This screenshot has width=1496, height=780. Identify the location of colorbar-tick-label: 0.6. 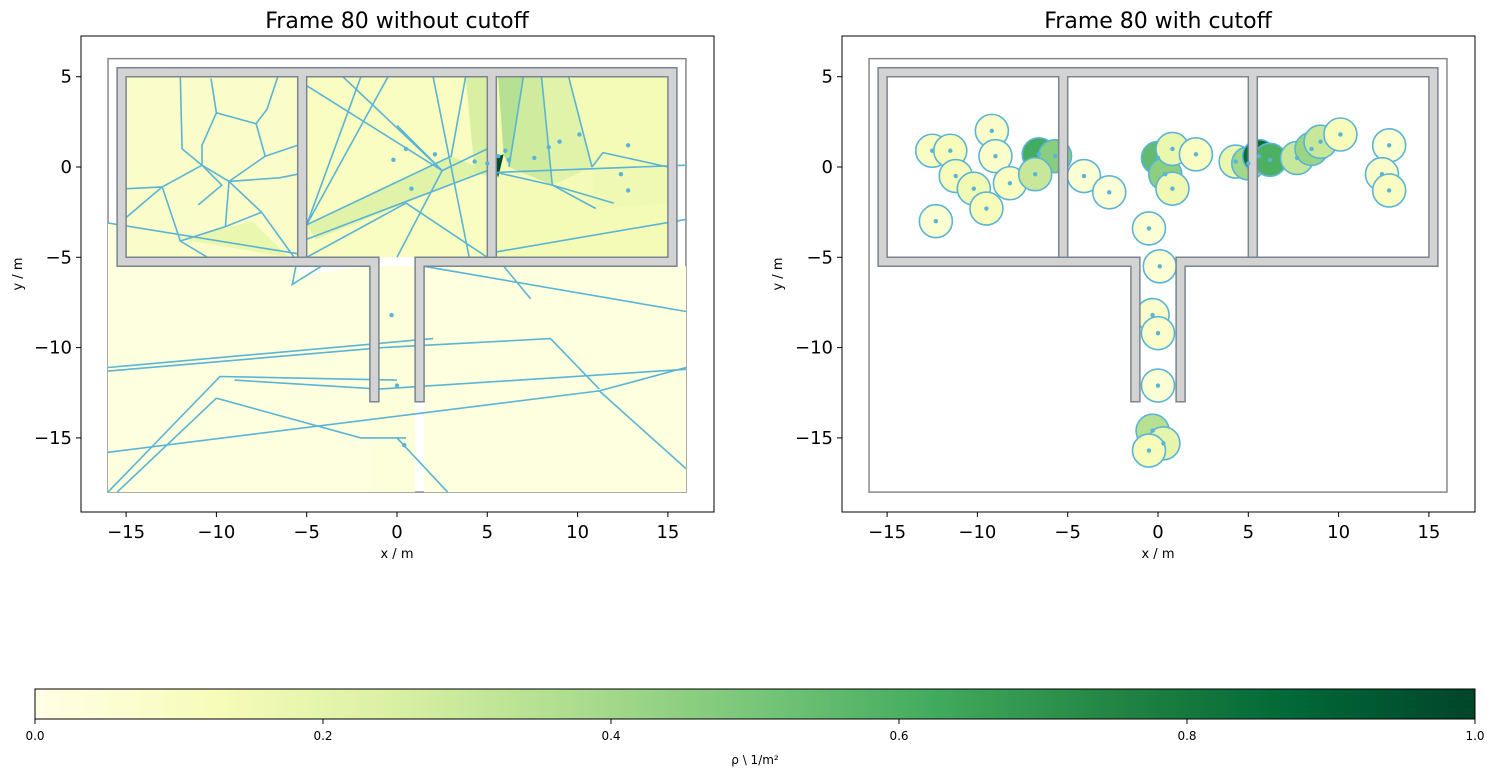
(898, 736).